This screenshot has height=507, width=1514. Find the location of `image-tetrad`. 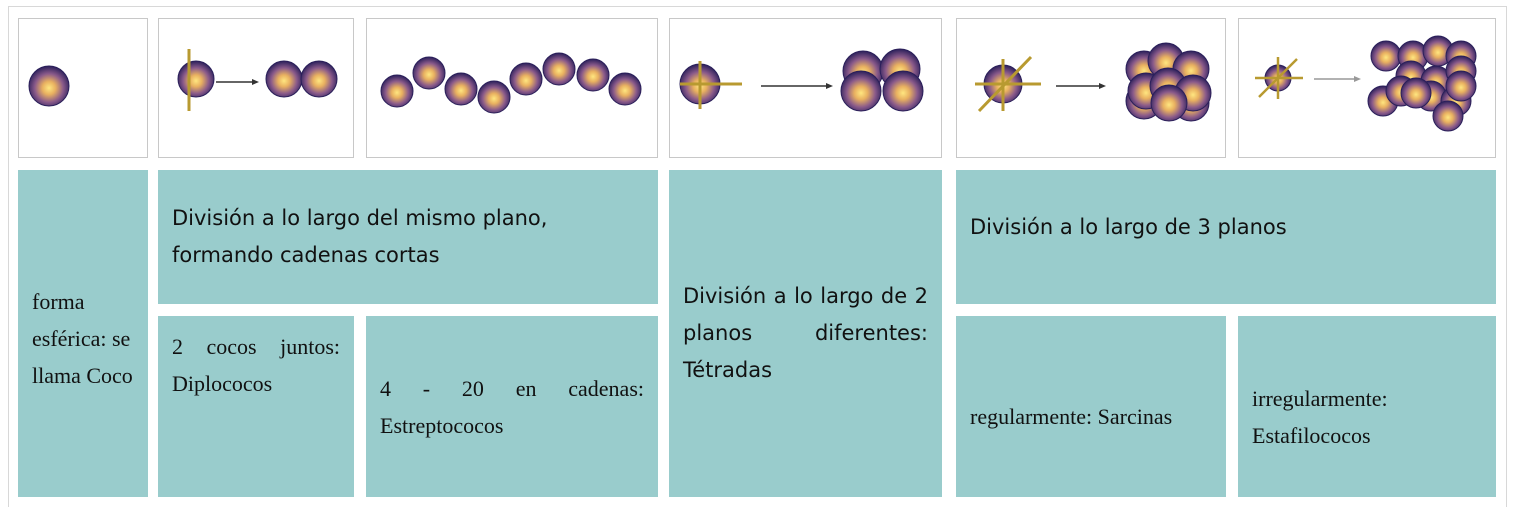

image-tetrad is located at coordinates (805, 88).